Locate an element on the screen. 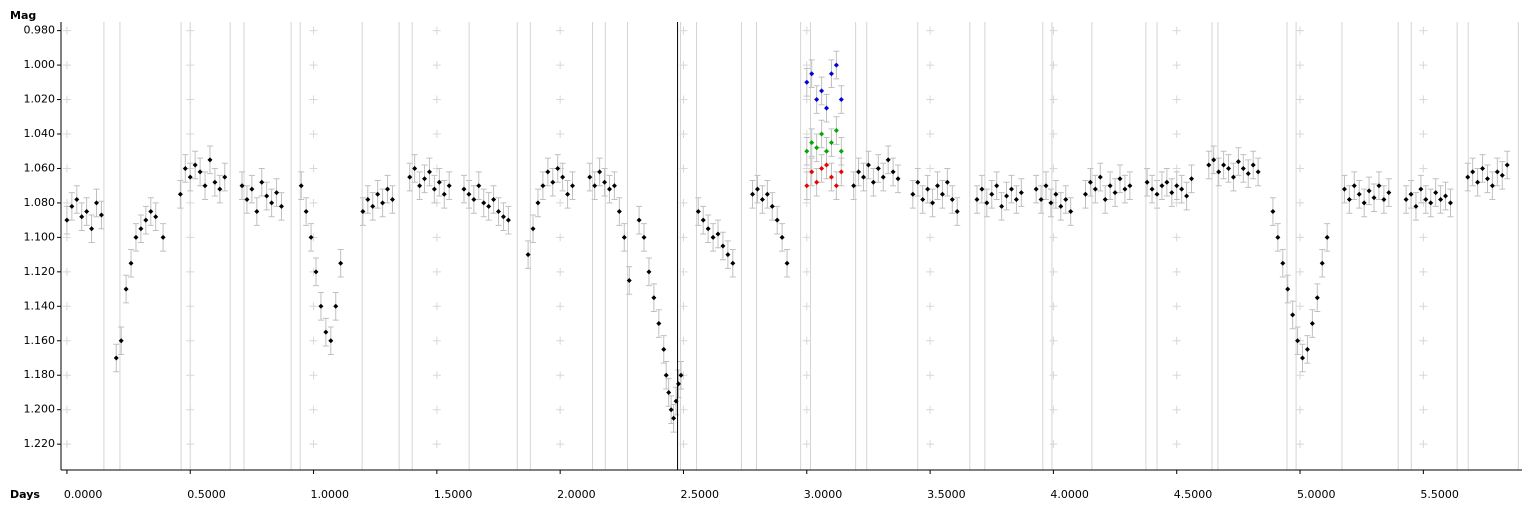 The width and height of the screenshot is (1536, 512). y-tick-label: 1.060 is located at coordinates (40, 167).